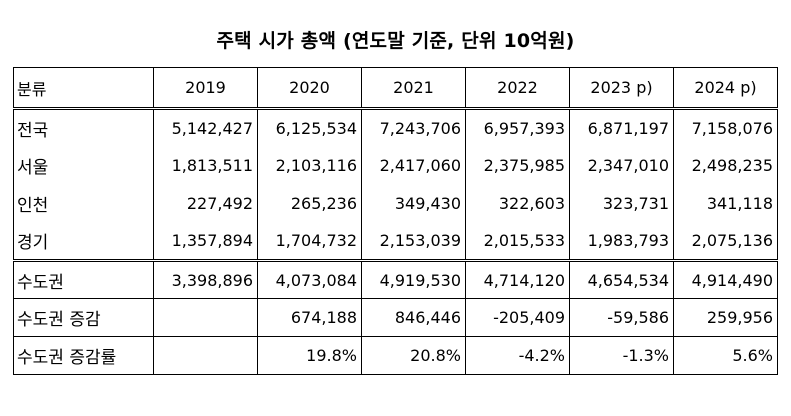 This screenshot has width=791, height=416. What do you see at coordinates (309, 88) in the screenshot?
I see `header-year-2020: 2020` at bounding box center [309, 88].